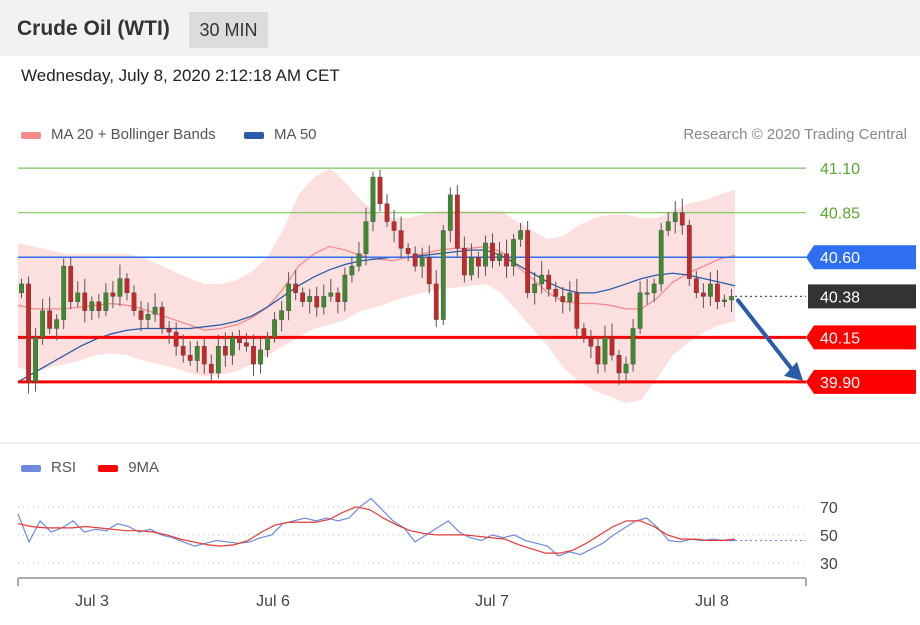  Describe the element at coordinates (793, 371) in the screenshot. I see `forecast-arrow-head` at that location.